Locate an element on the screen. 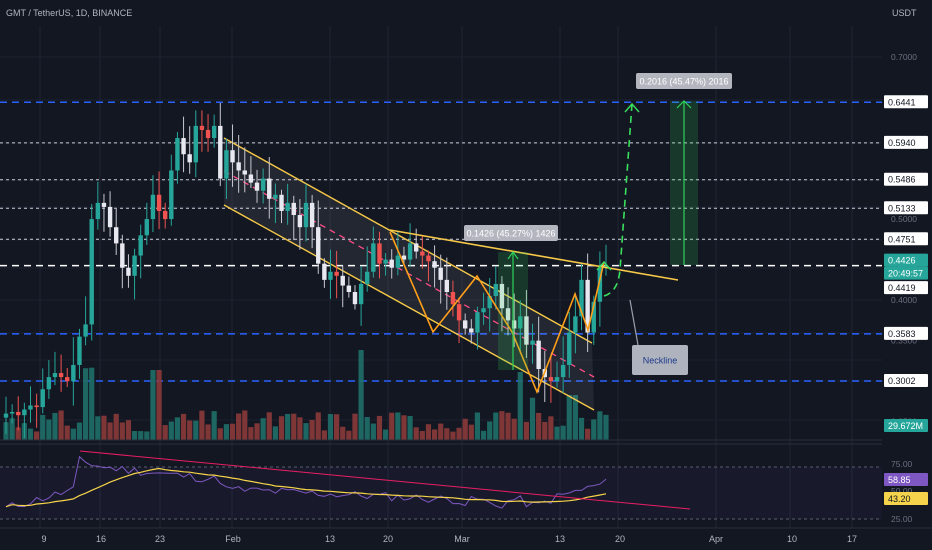  rsi-line is located at coordinates (306, 482).